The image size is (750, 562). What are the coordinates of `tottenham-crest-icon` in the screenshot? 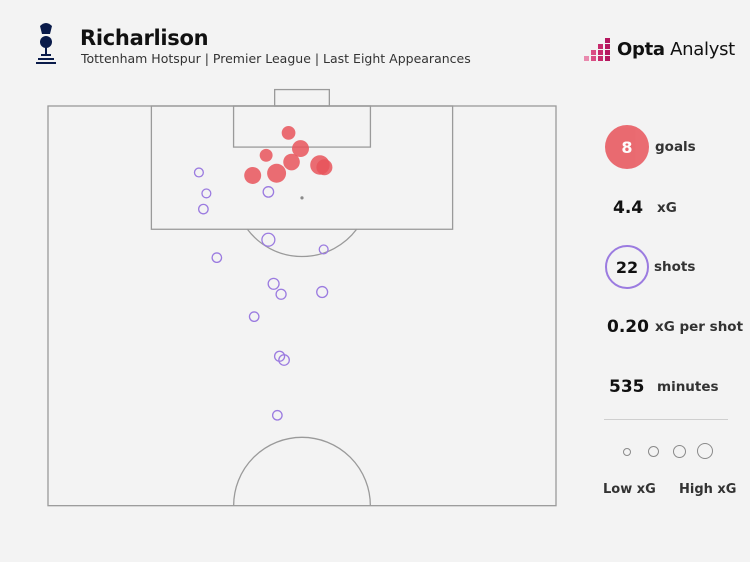 It's located at (46, 43).